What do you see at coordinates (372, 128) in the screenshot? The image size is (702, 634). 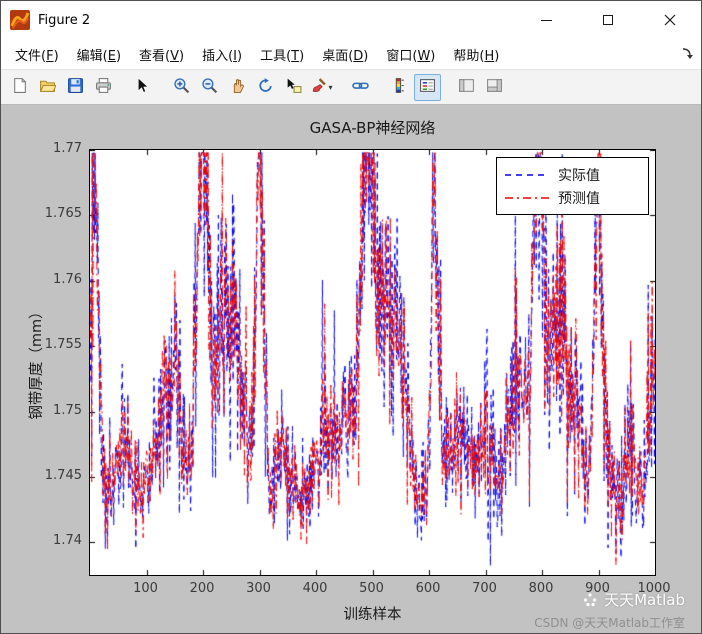 I see `plot-title: GASA-BP神经网络` at bounding box center [372, 128].